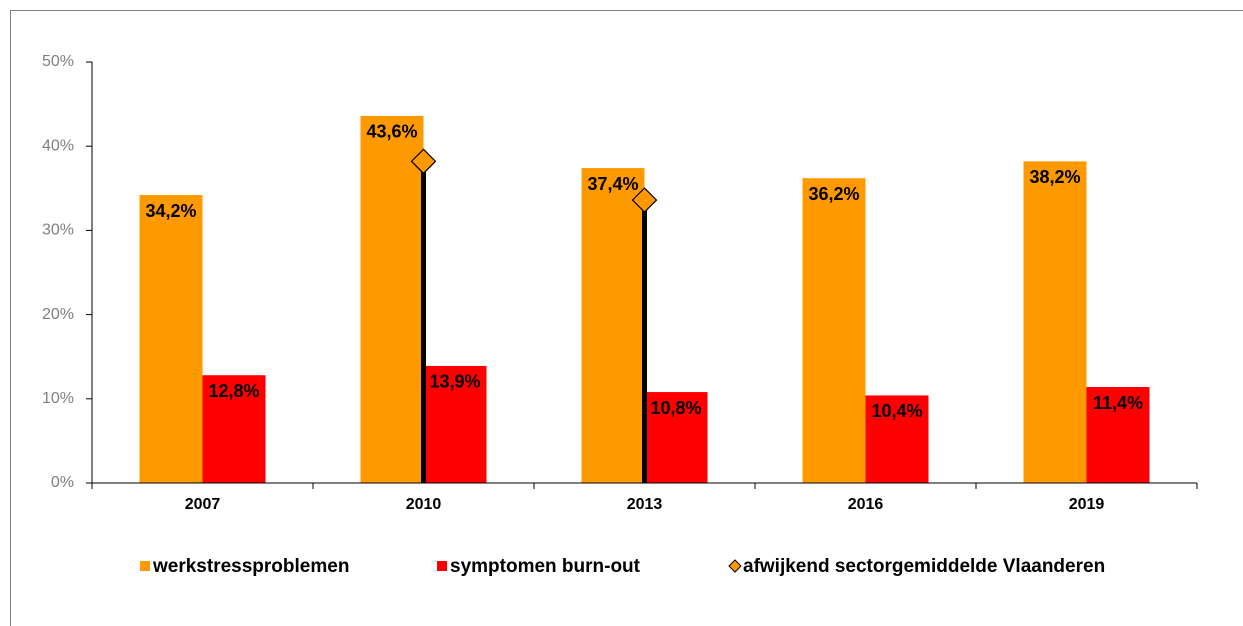  What do you see at coordinates (924, 566) in the screenshot?
I see `legend-label: afwijkend sectorgemiddelde Vlaanderen` at bounding box center [924, 566].